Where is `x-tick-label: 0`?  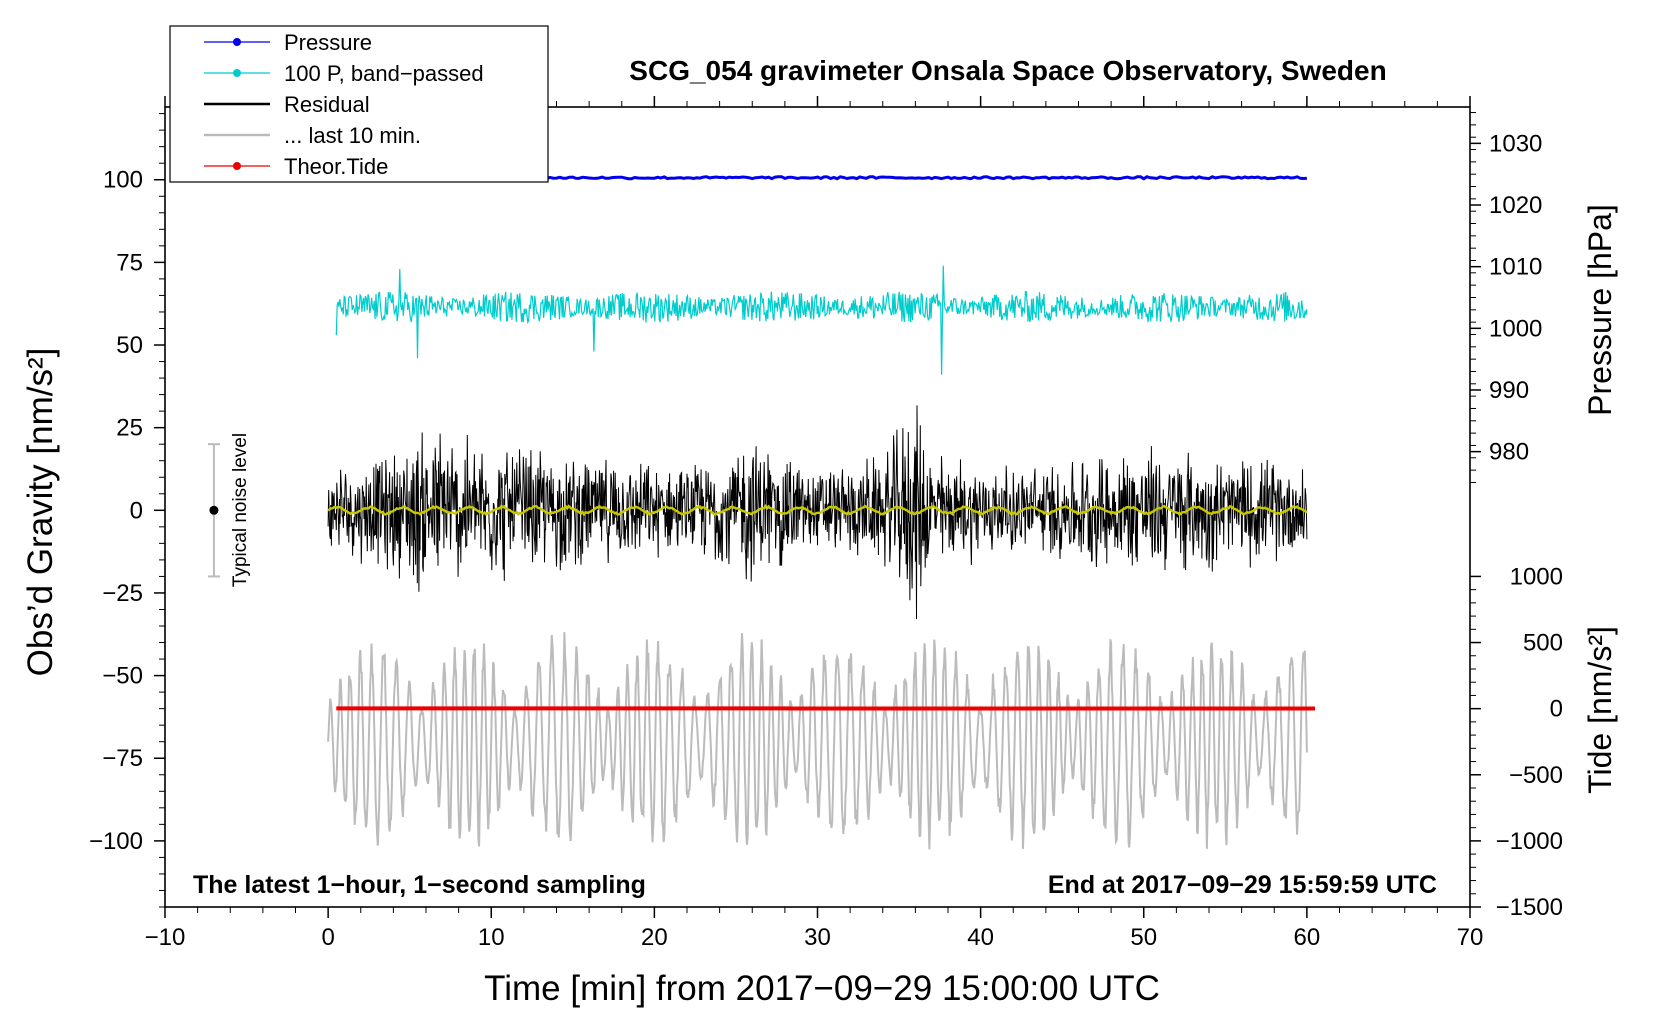
x-tick-label: 0 is located at coordinates (327, 937).